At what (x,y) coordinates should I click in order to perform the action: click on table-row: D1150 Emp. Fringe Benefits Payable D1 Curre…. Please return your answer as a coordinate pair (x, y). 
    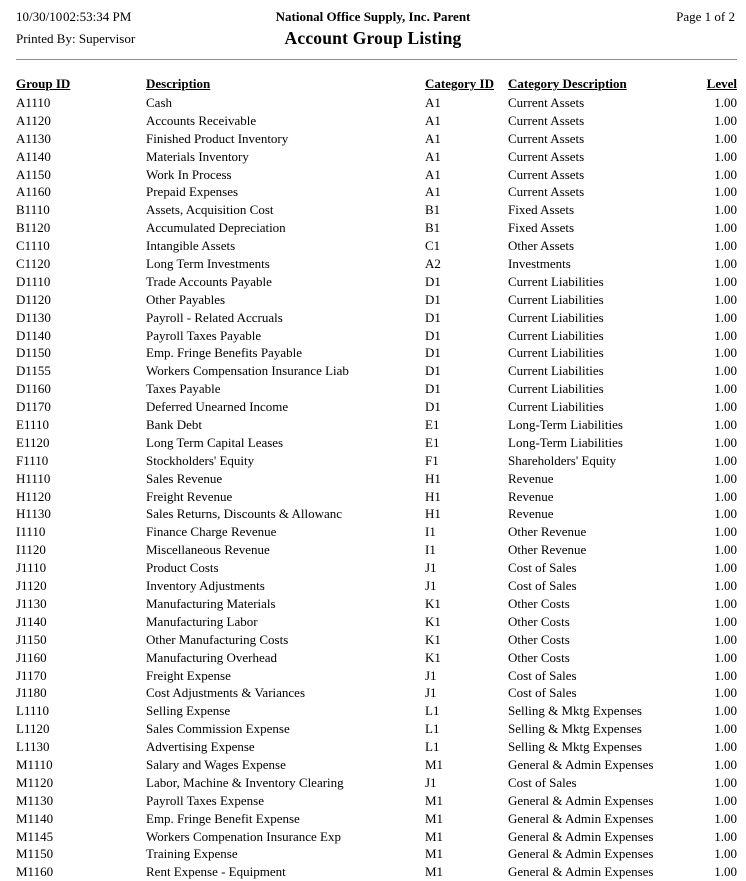
    Looking at the image, I should click on (376, 353).